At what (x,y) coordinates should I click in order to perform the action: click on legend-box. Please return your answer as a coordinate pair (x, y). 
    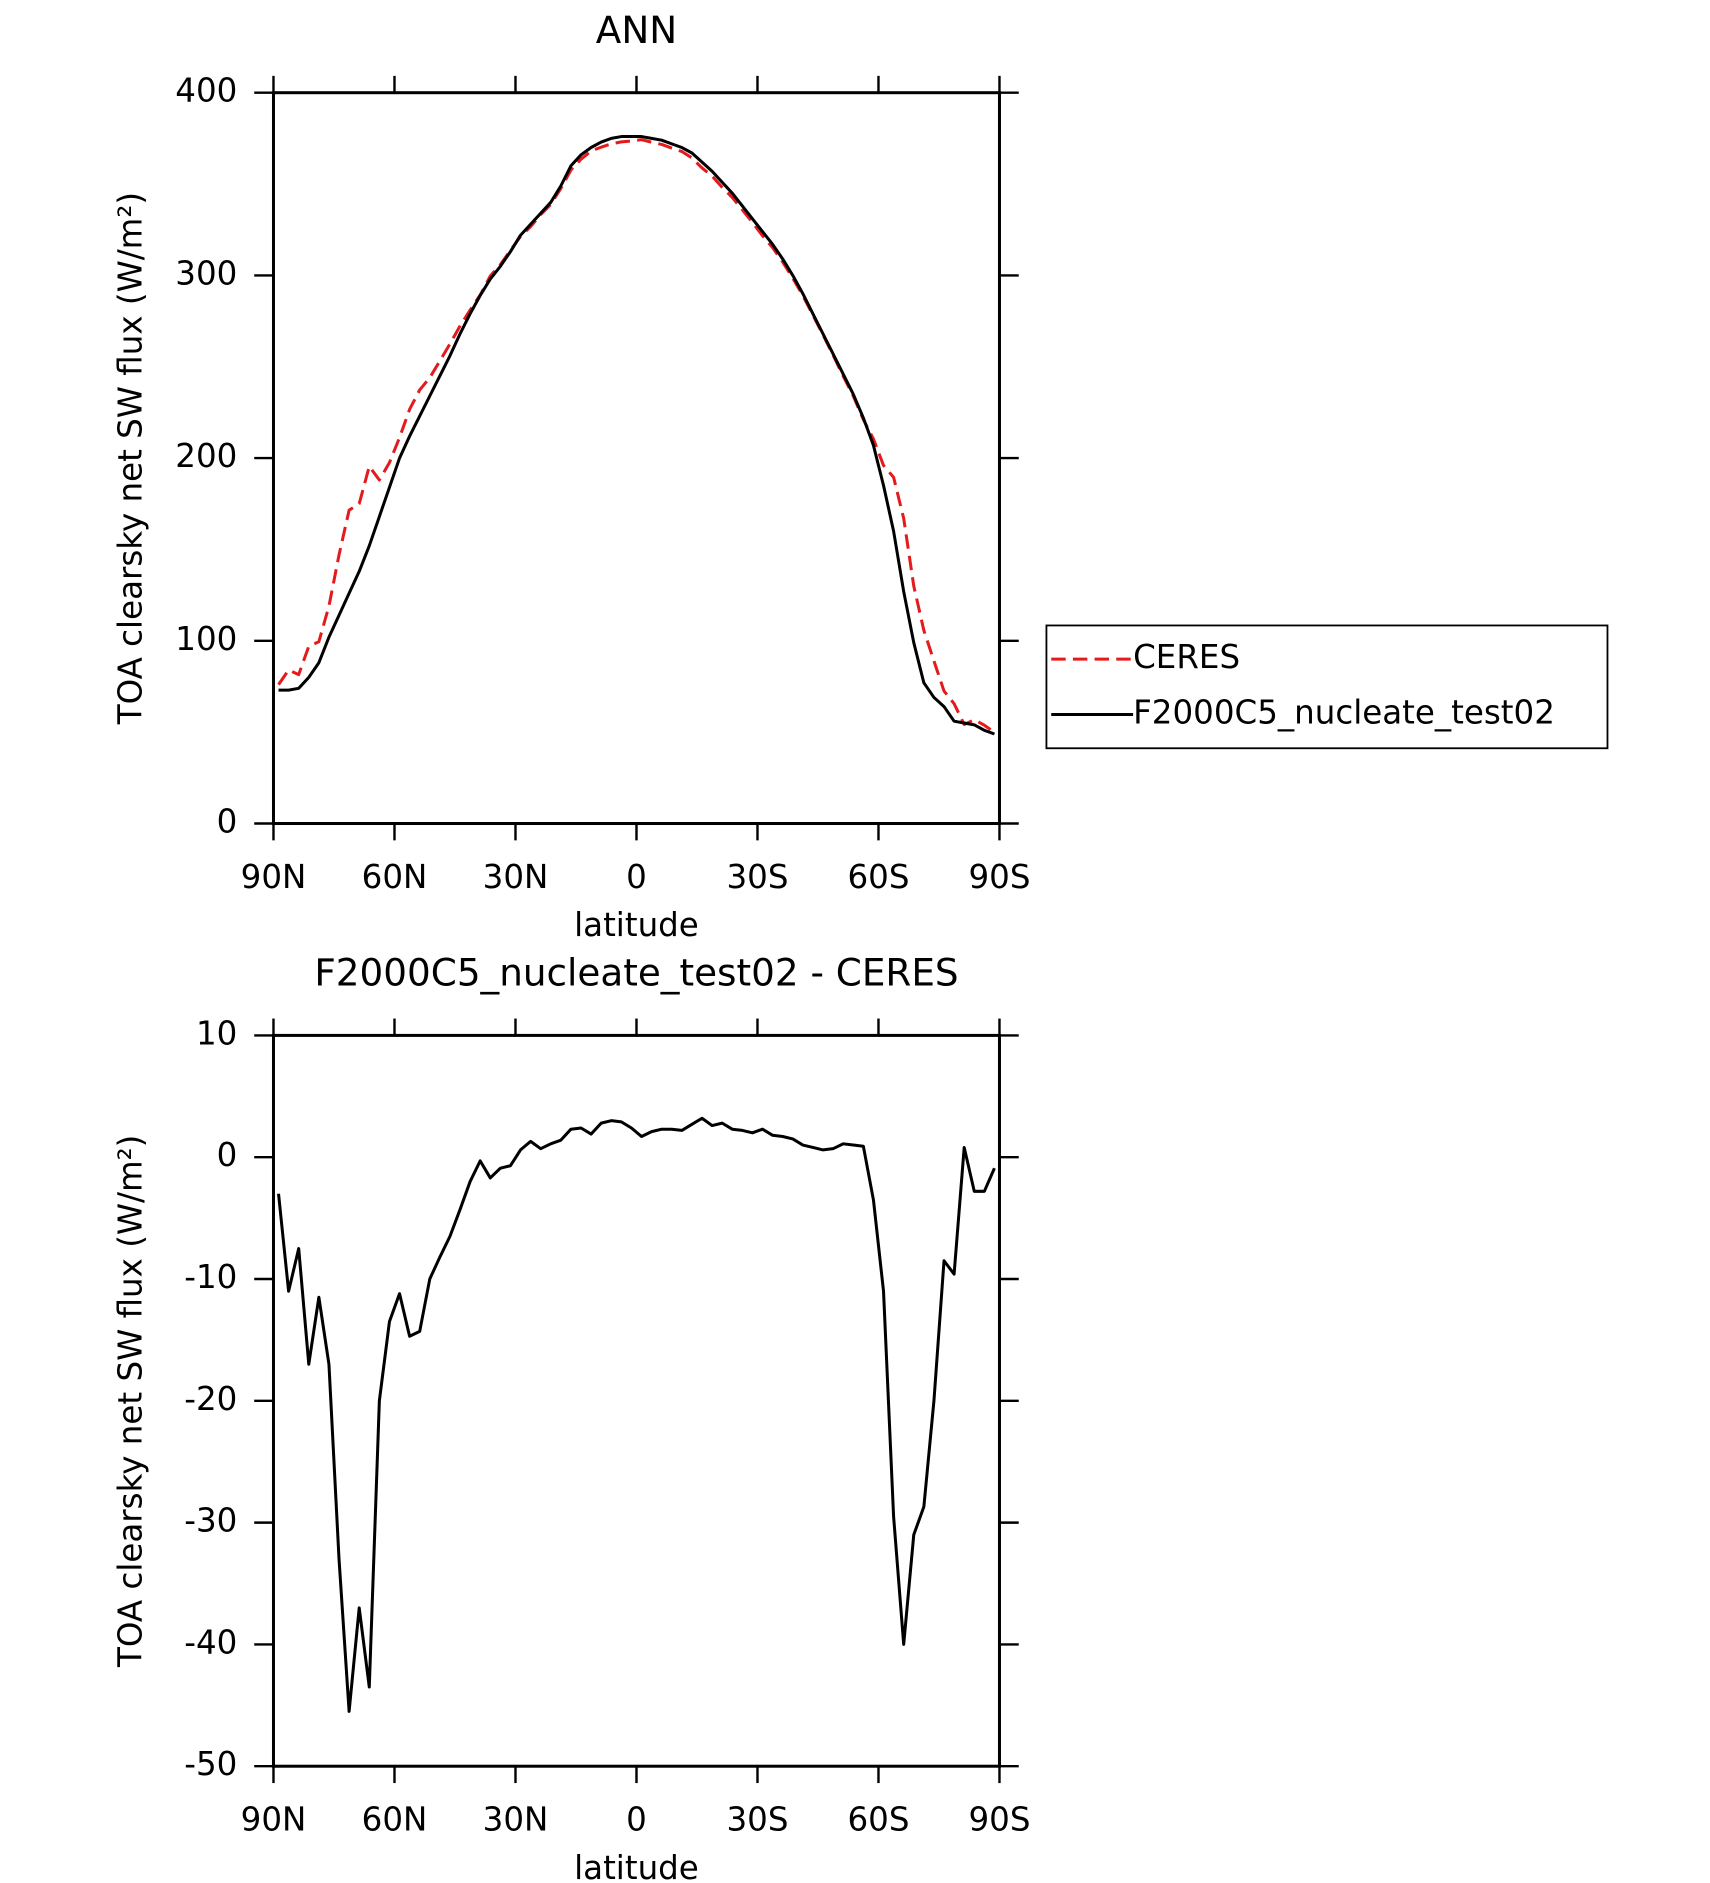
    Looking at the image, I should click on (1327, 687).